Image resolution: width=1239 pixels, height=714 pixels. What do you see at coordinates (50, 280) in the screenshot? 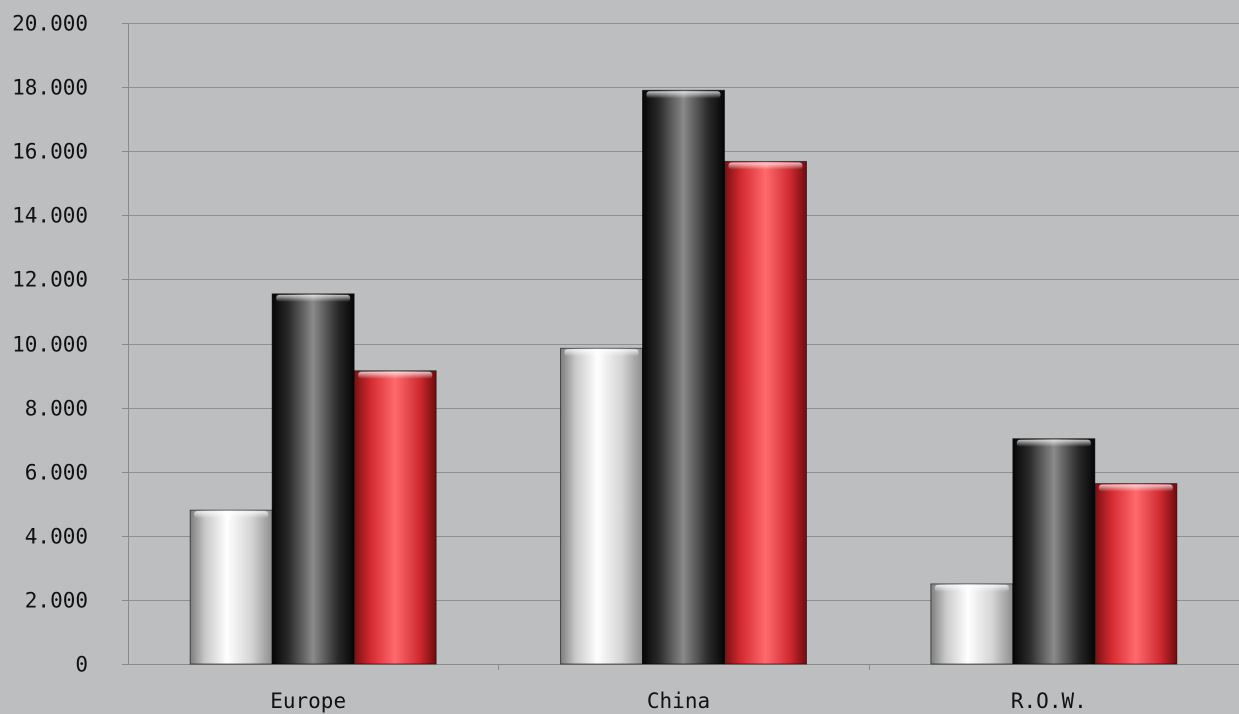
I see `y-tick-label: 12.000` at bounding box center [50, 280].